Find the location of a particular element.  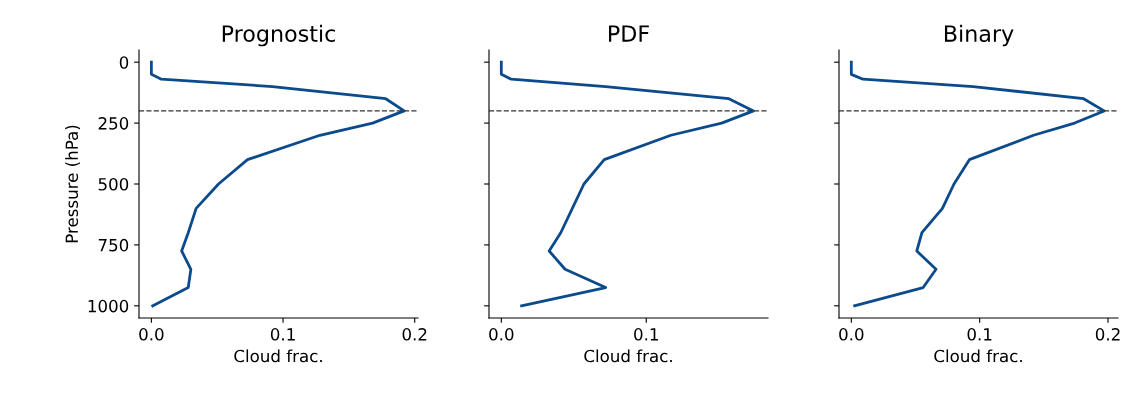

y-tick-label: 250 is located at coordinates (113, 123).